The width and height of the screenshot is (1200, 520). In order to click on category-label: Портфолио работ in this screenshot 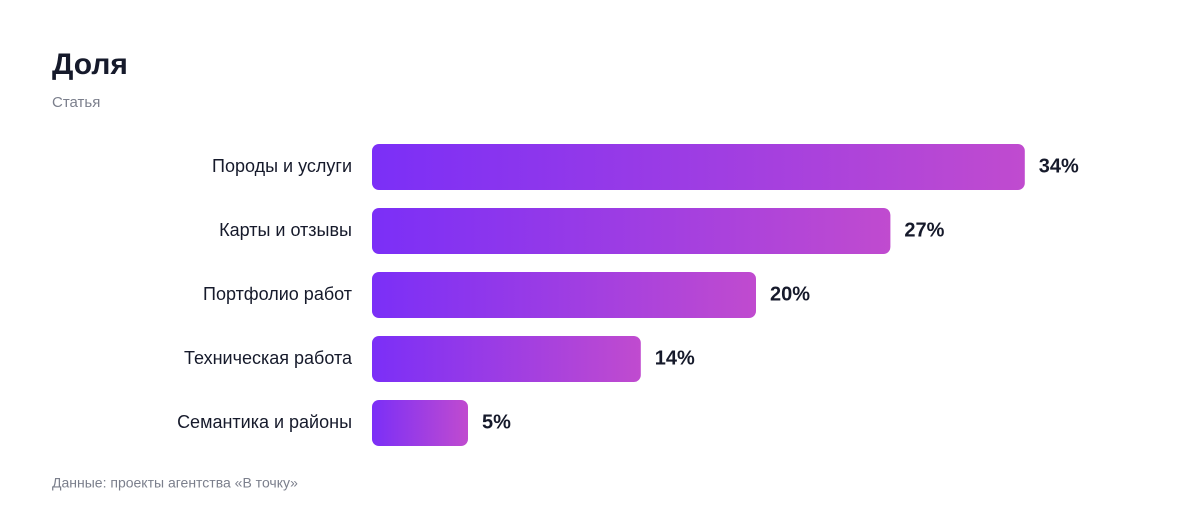, I will do `click(277, 294)`.